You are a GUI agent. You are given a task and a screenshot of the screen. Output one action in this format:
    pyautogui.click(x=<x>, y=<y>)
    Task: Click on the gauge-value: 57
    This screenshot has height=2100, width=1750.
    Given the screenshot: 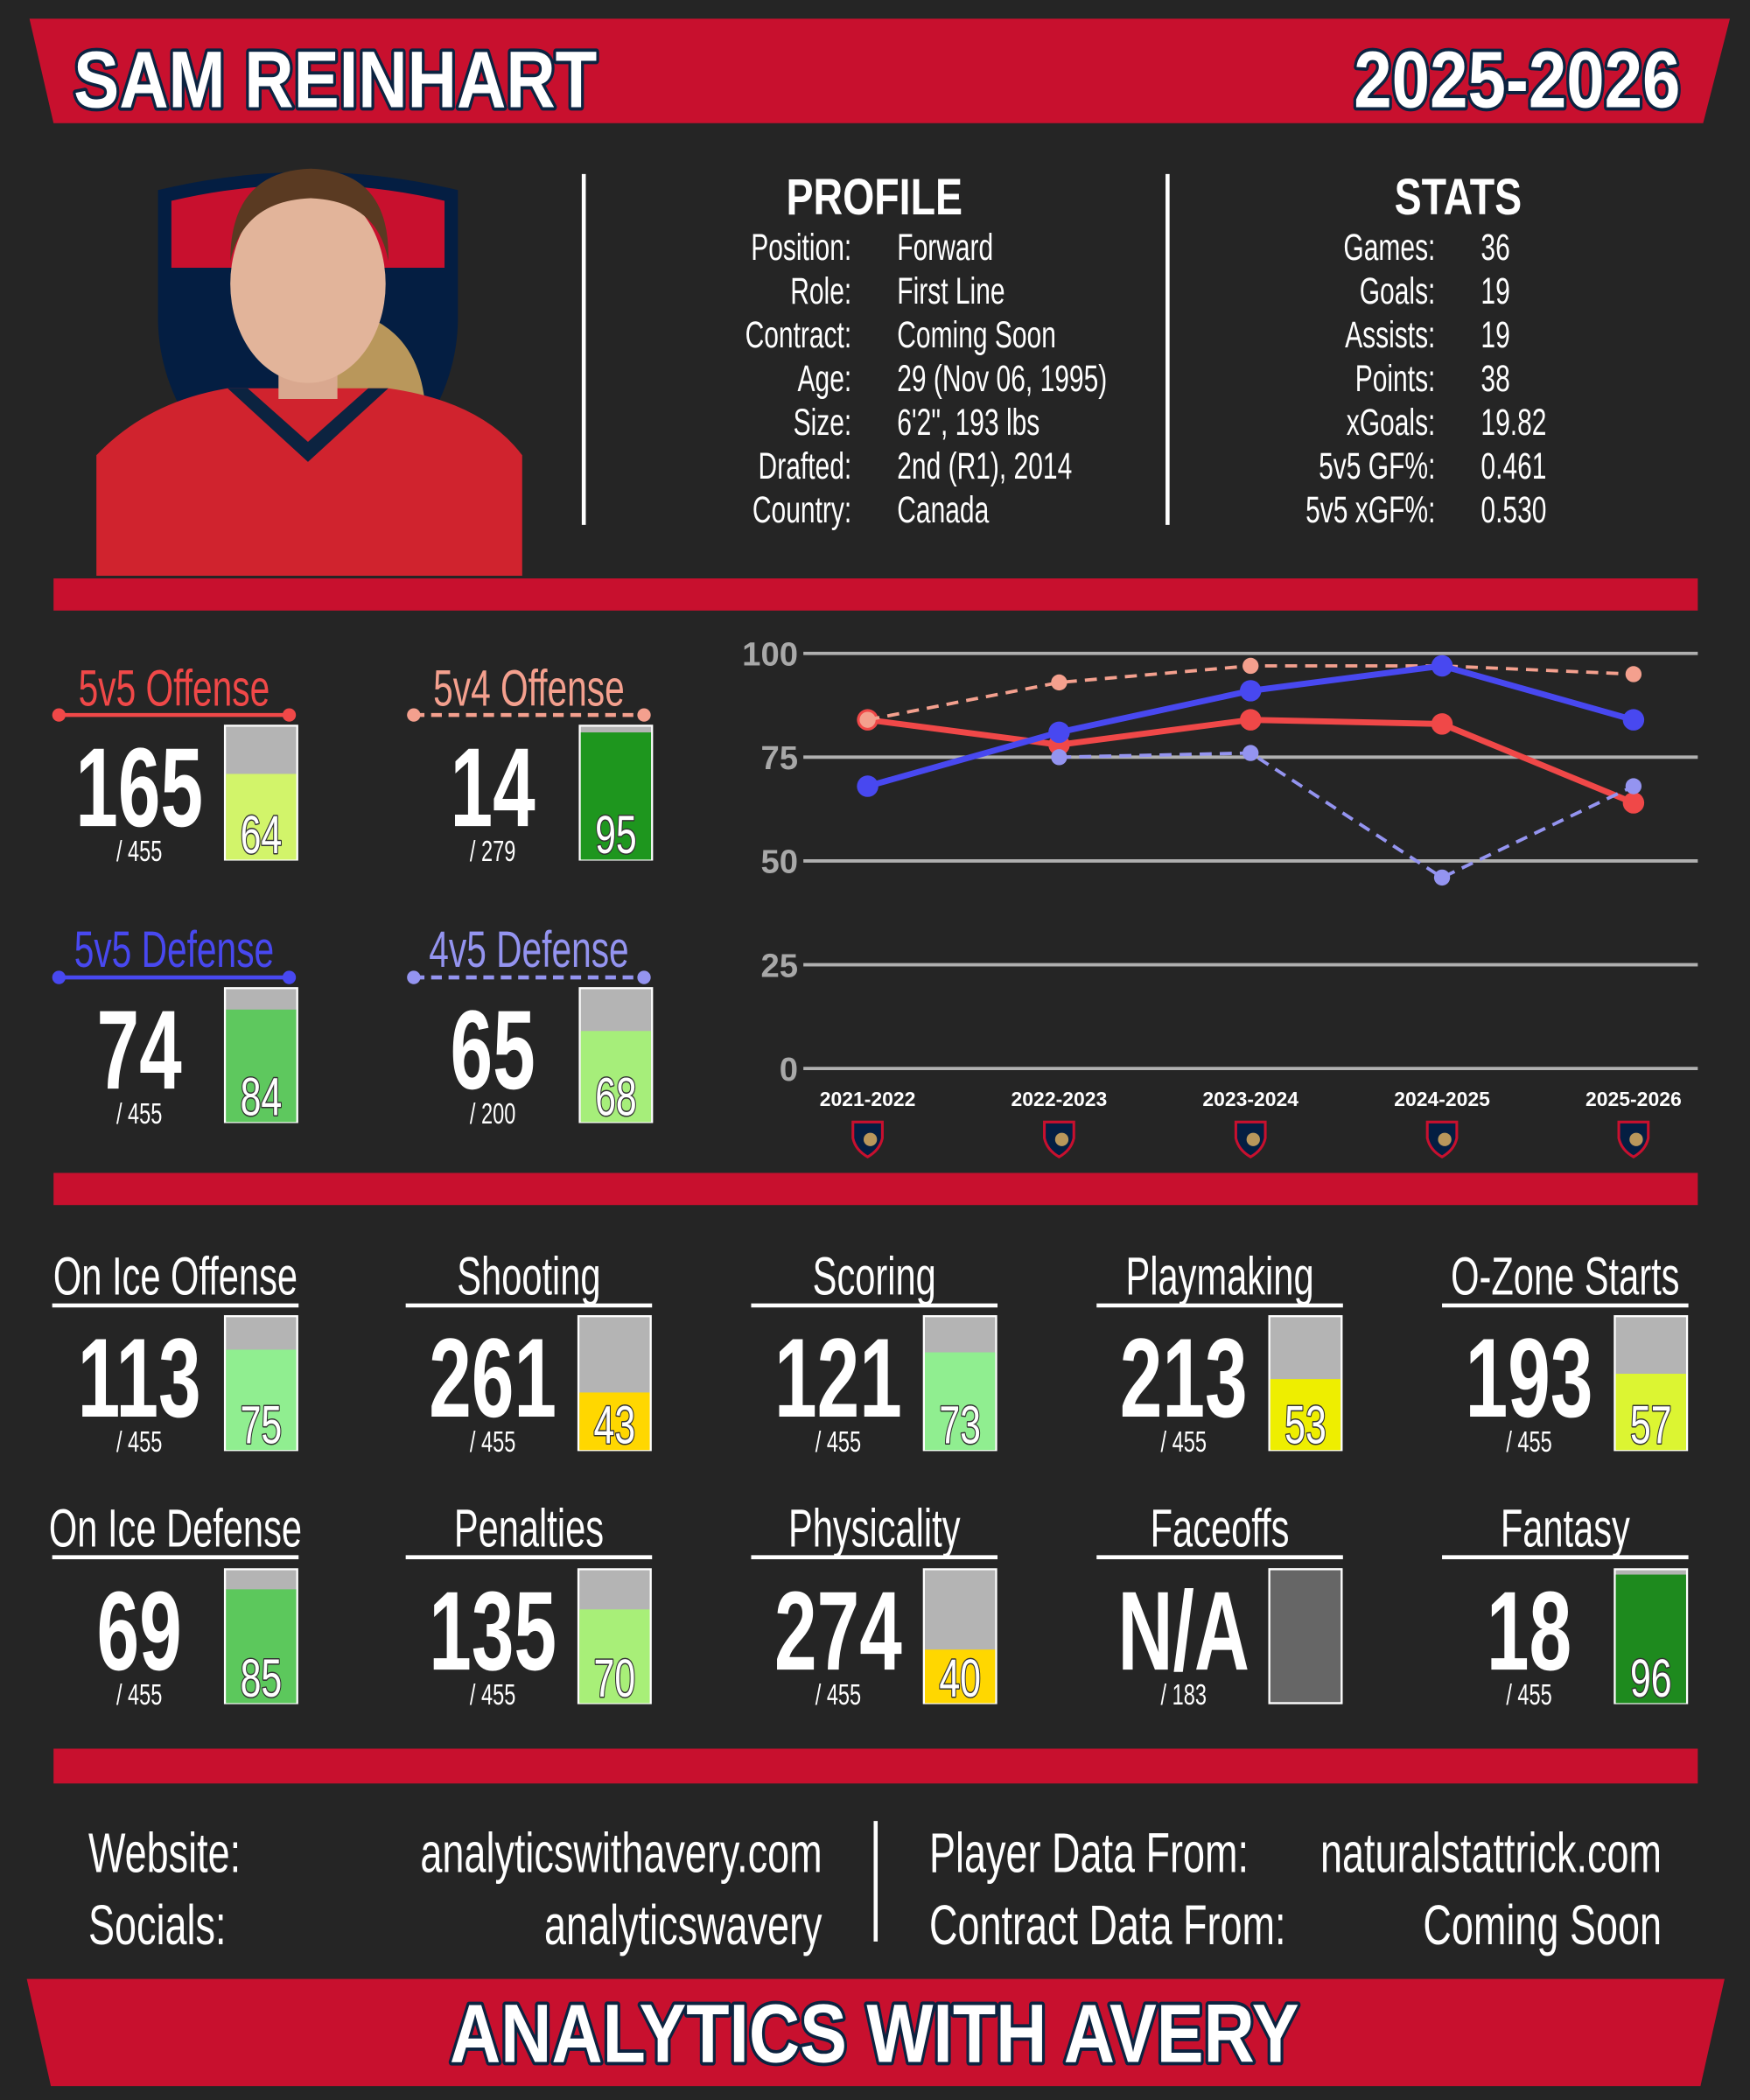 What is the action you would take?
    pyautogui.click(x=1651, y=1425)
    